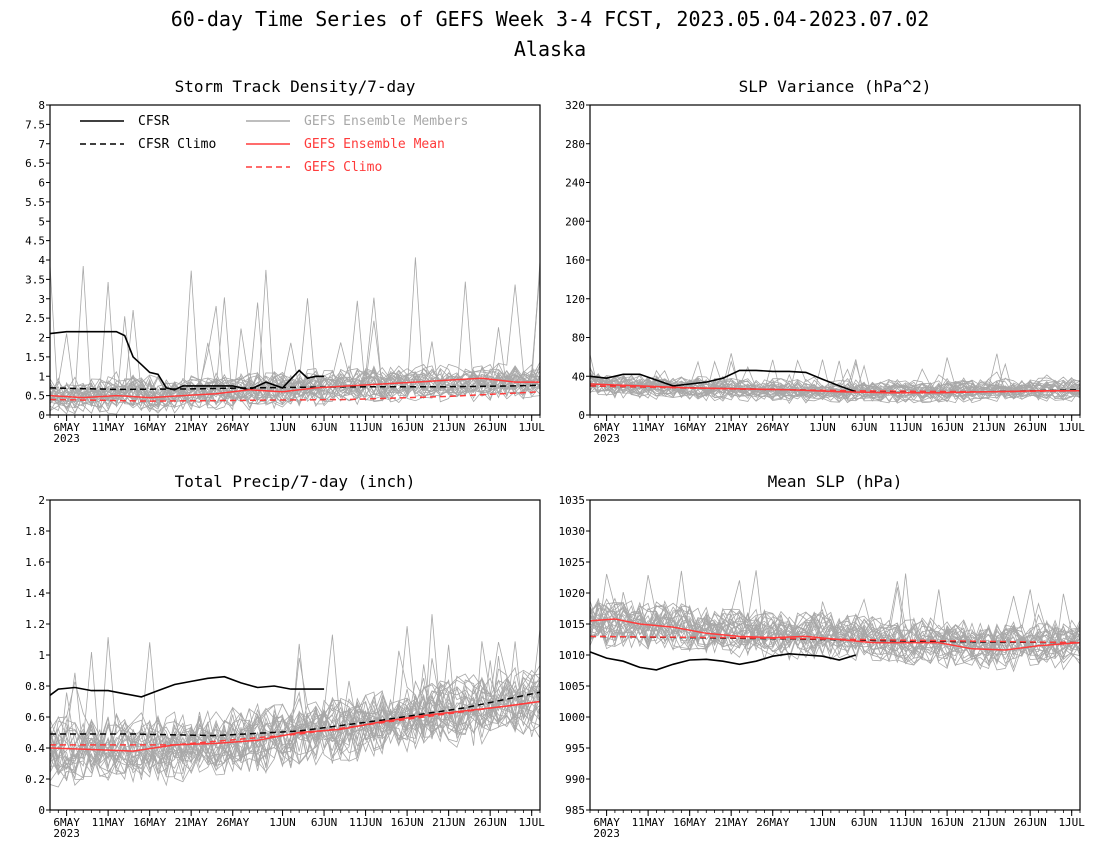 This screenshot has width=1100, height=850. What do you see at coordinates (578, 376) in the screenshot?
I see `y-tick-label: 40` at bounding box center [578, 376].